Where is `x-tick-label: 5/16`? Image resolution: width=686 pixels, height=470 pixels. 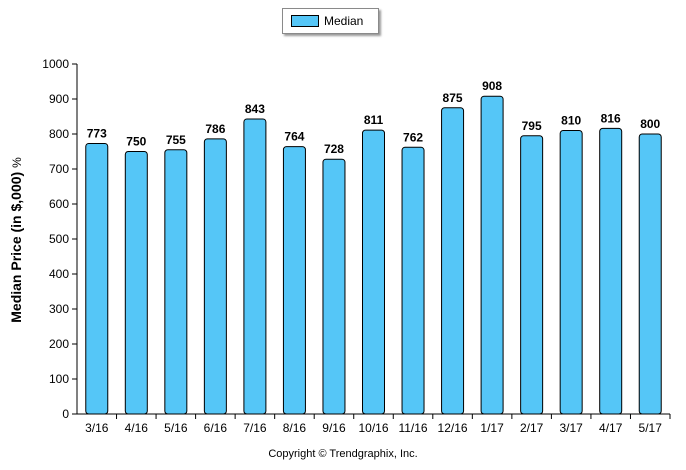
x-tick-label: 5/16 is located at coordinates (176, 428).